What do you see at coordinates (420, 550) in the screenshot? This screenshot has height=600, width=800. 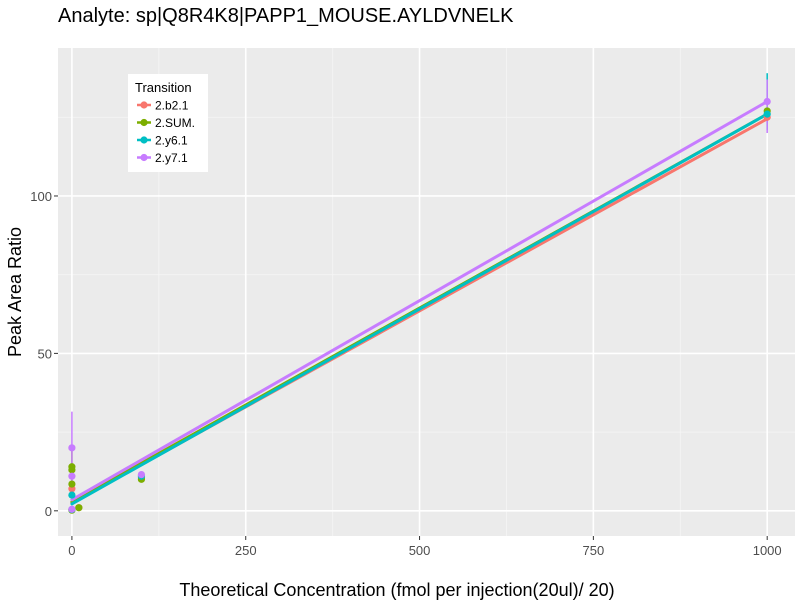 I see `x-tick-label: 500` at bounding box center [420, 550].